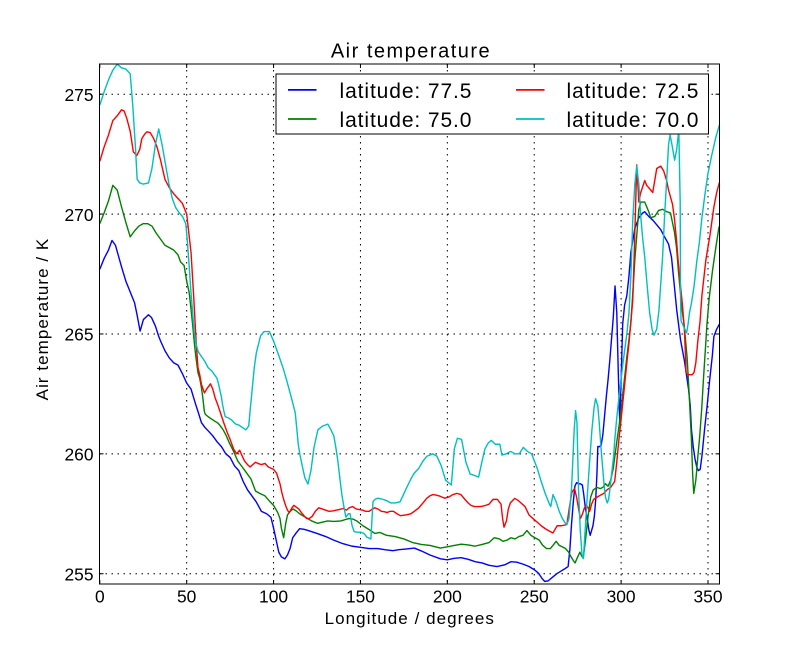 The width and height of the screenshot is (800, 655). What do you see at coordinates (406, 120) in the screenshot?
I see `svg-text: latitude: 75.0` at bounding box center [406, 120].